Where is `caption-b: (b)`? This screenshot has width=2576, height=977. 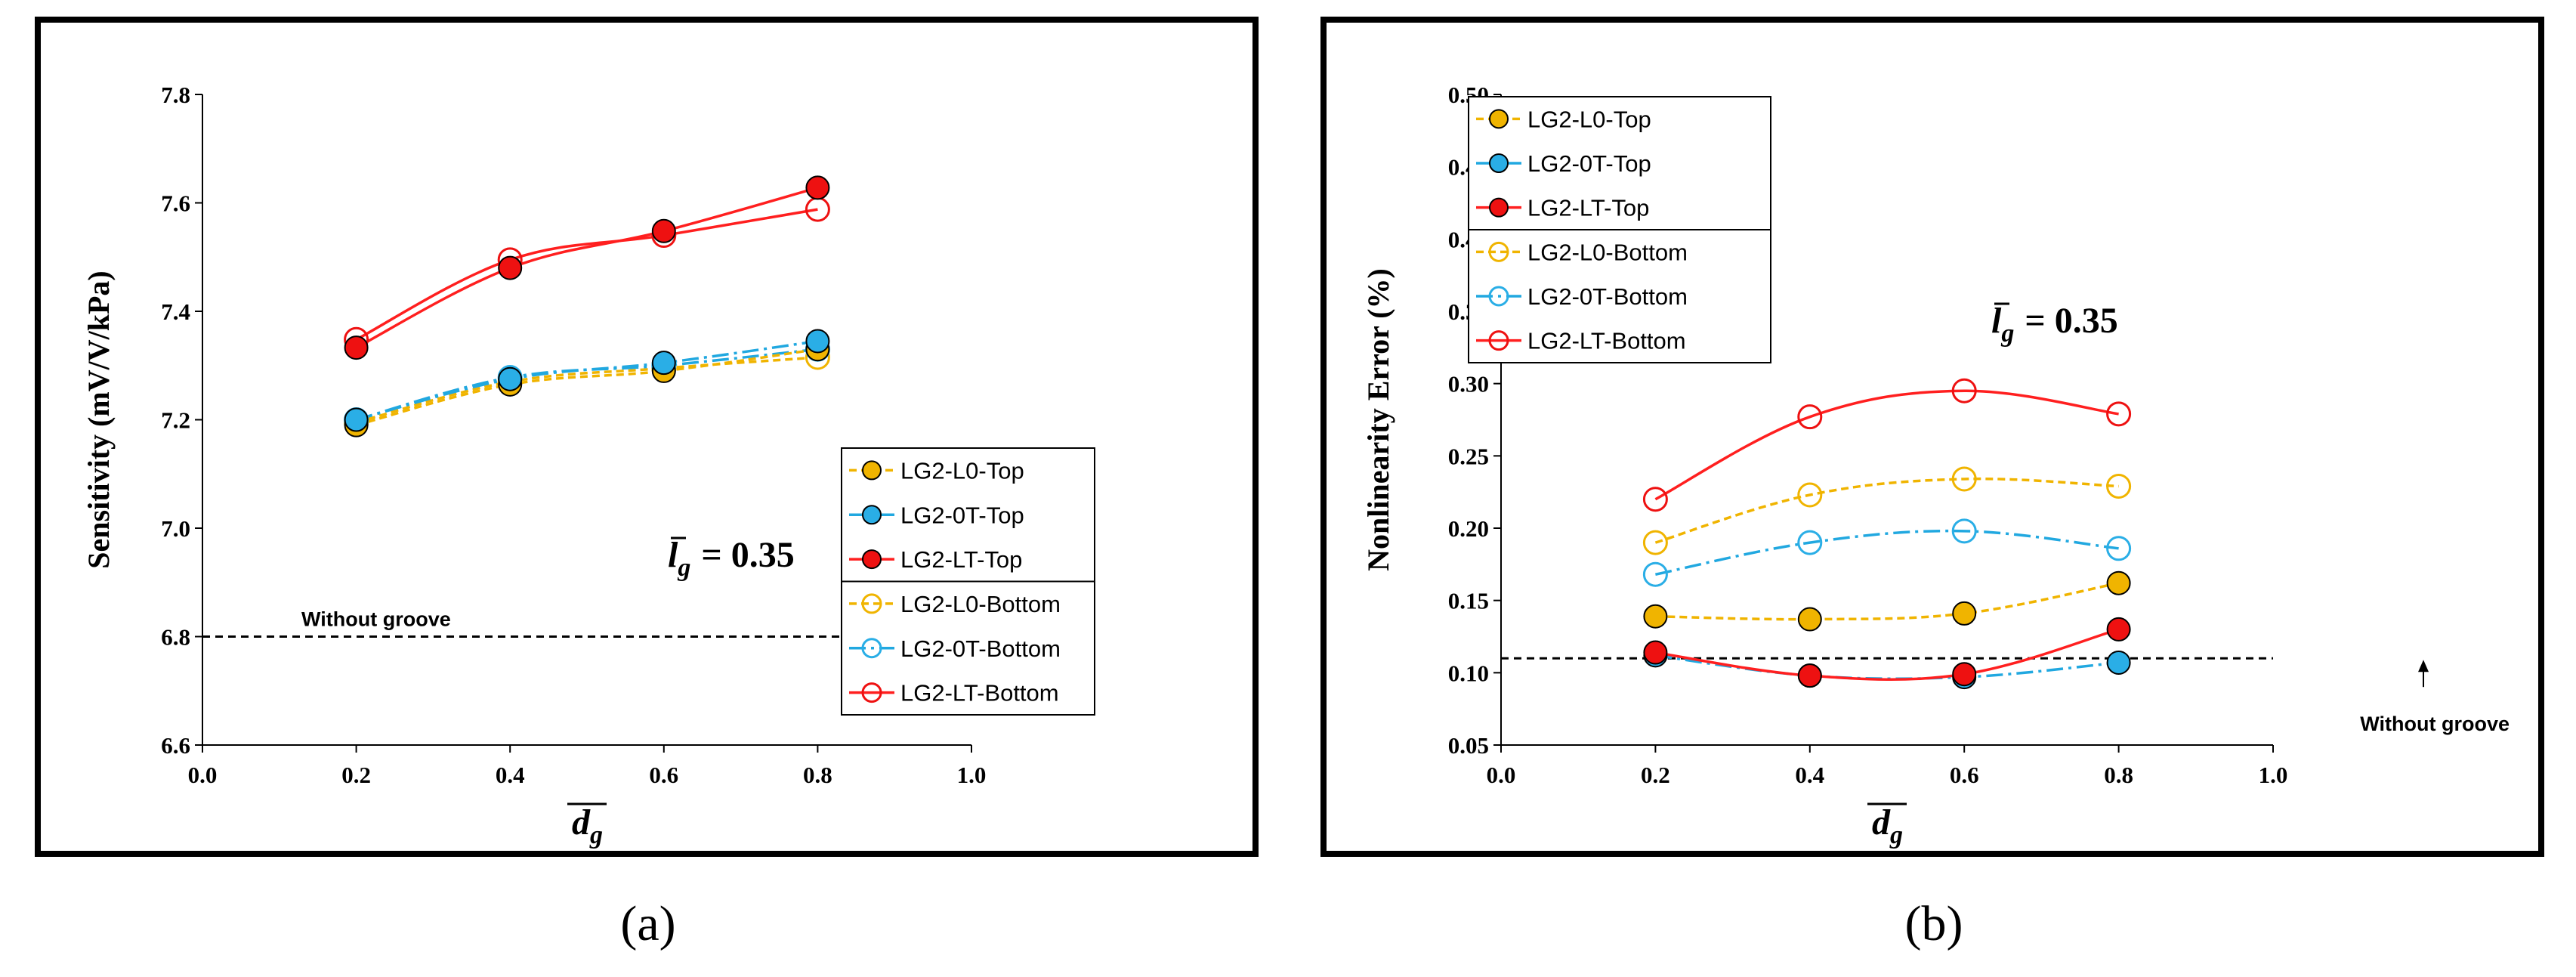 caption-b: (b) is located at coordinates (1933, 923).